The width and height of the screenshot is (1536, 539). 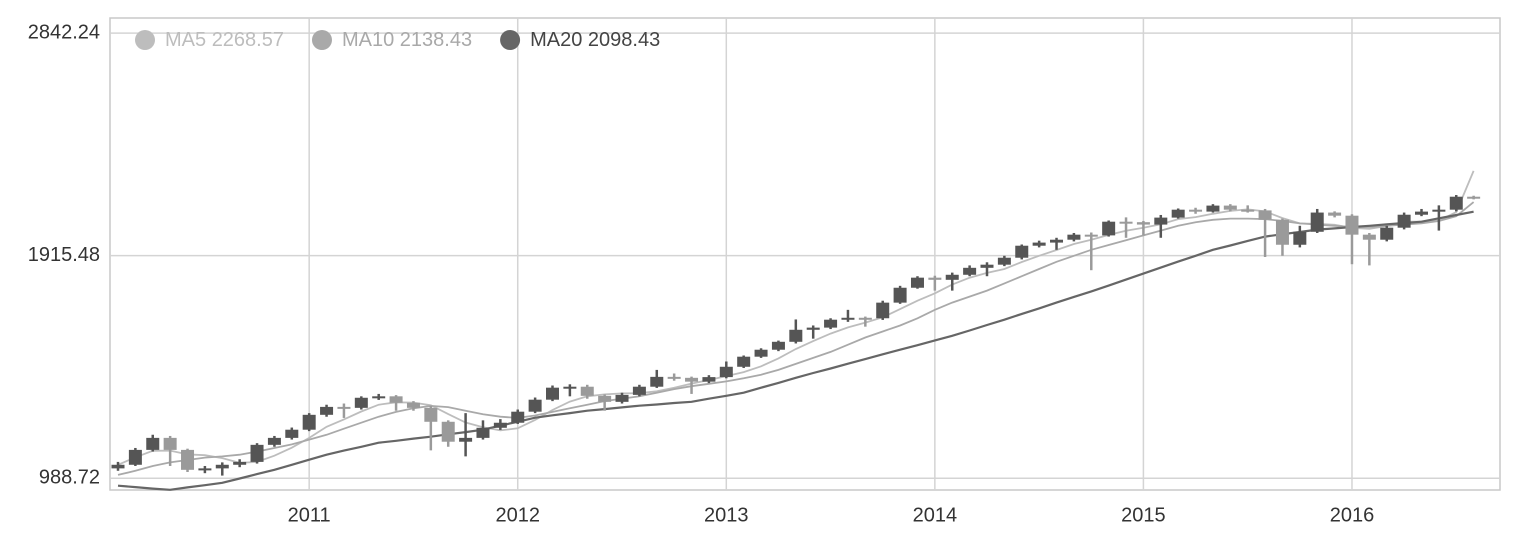 I want to click on legend: MA5 2268.57 MA10 2138.43 MA20 2098.43, so click(x=397, y=40).